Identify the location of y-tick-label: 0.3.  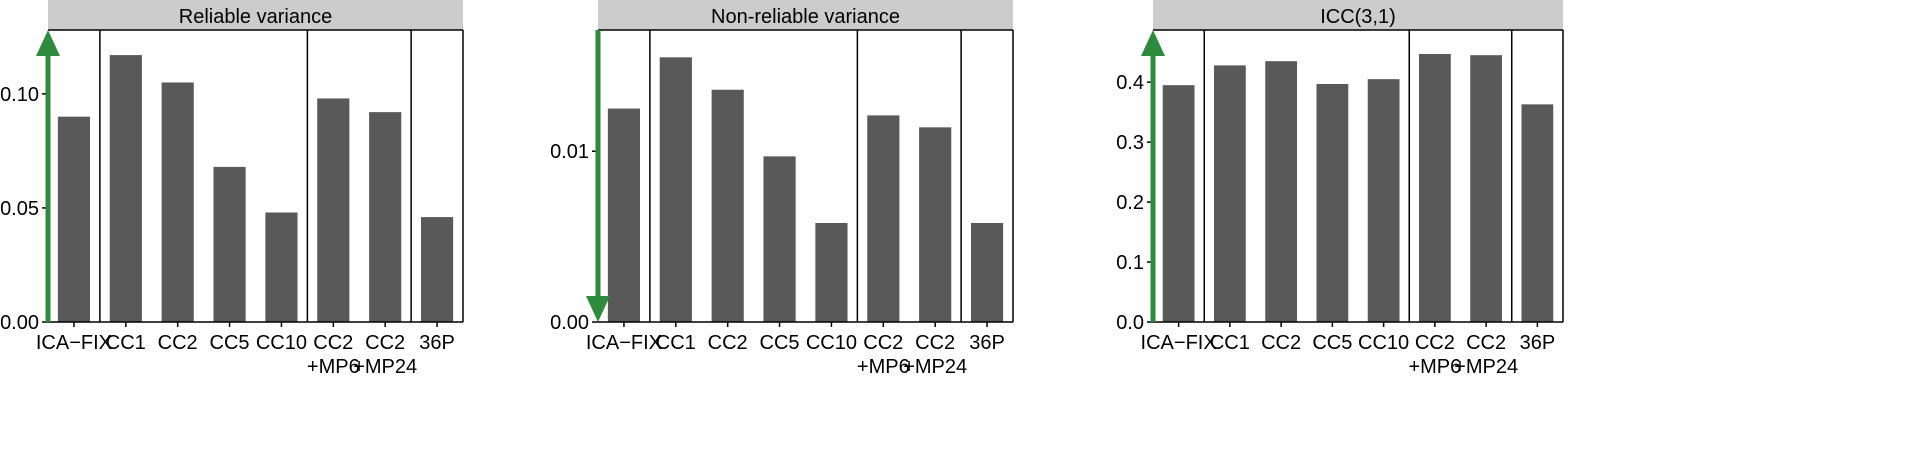
(1130, 143).